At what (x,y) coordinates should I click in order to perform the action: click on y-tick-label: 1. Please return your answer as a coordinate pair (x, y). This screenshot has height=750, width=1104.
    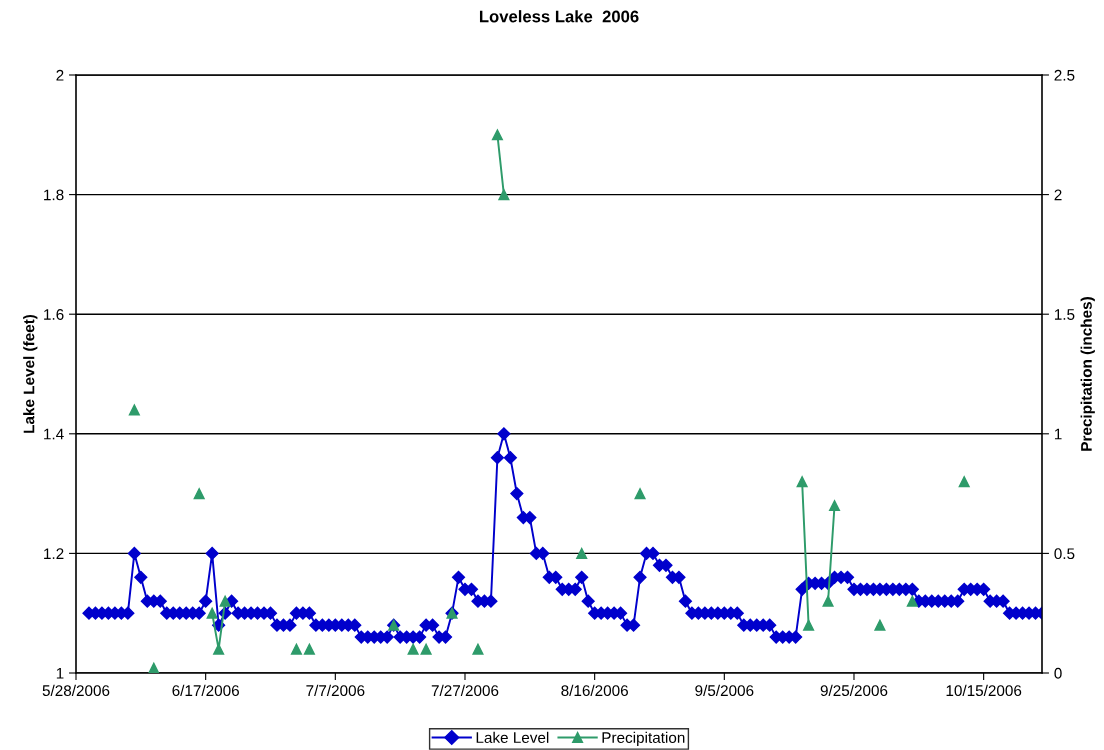
    Looking at the image, I should click on (60, 673).